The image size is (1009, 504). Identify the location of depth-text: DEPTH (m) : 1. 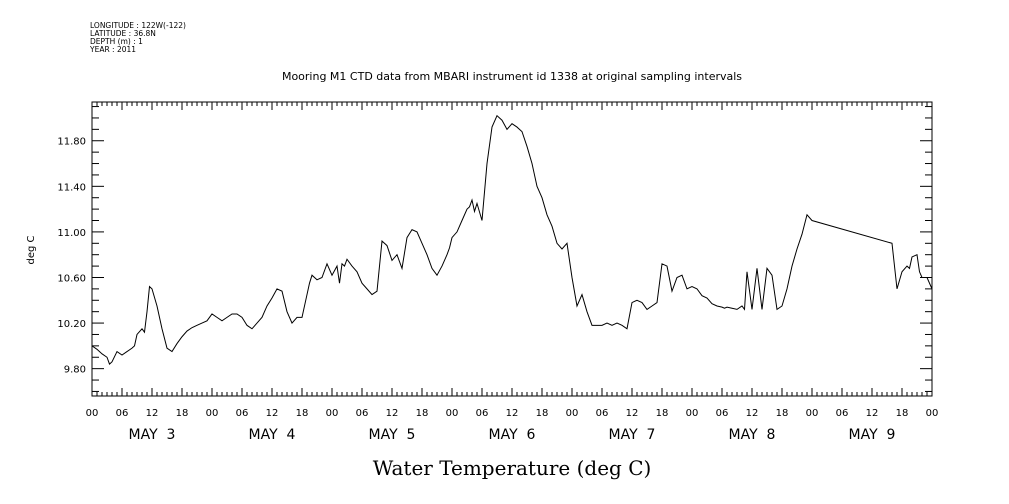
(116, 41).